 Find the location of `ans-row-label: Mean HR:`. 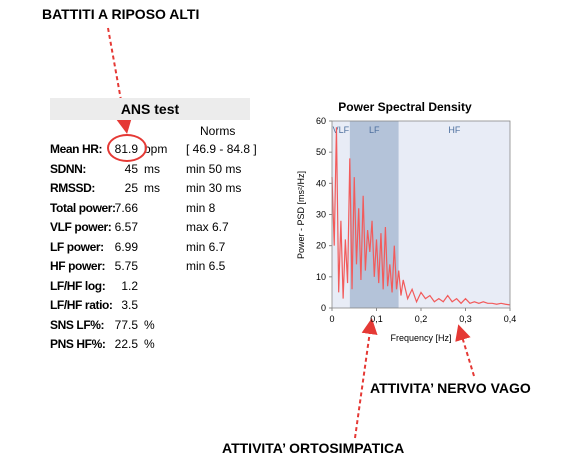

ans-row-label: Mean HR: is located at coordinates (76, 149).